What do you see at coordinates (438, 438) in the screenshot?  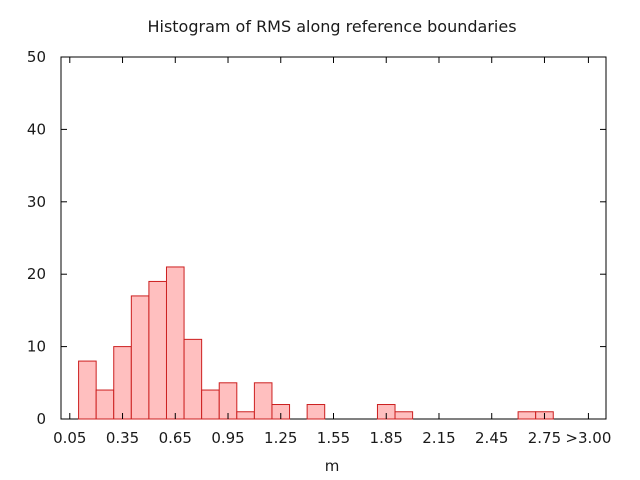 I see `x-tick-label: 2.15` at bounding box center [438, 438].